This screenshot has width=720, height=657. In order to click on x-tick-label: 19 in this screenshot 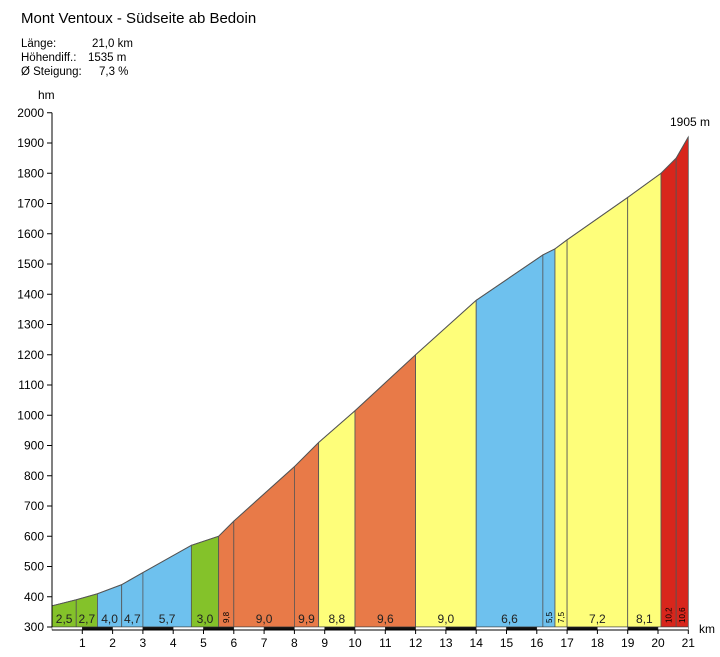, I will do `click(628, 643)`.